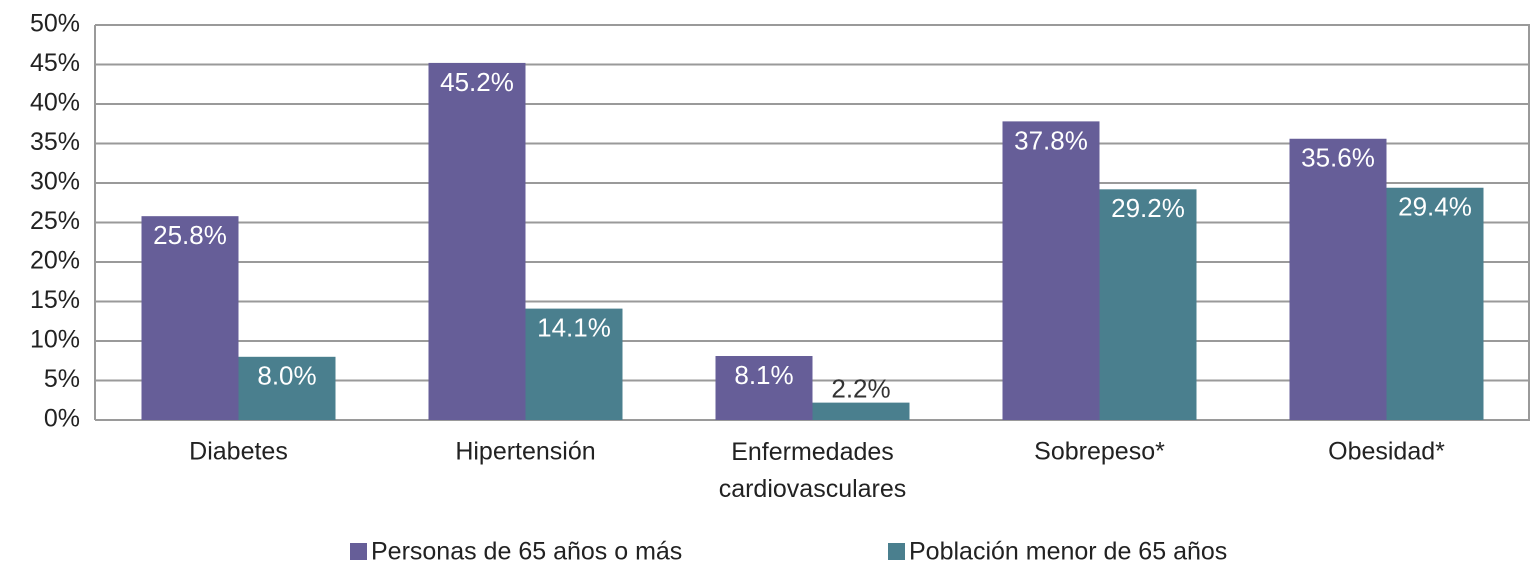 The image size is (1531, 566). I want to click on x-tick-label: Sobrepeso*, so click(1099, 452).